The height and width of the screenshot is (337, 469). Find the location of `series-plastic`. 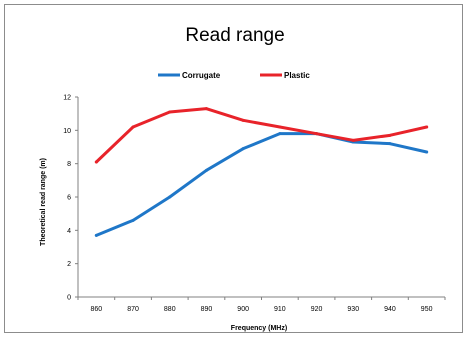

series-plastic is located at coordinates (261, 135).